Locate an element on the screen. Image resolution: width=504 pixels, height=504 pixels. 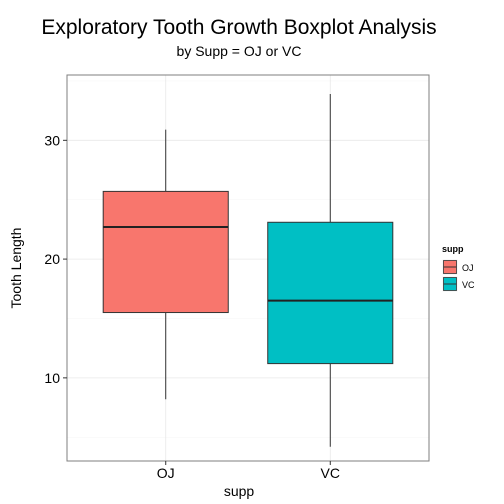
x-tick-label: VC is located at coordinates (330, 473).